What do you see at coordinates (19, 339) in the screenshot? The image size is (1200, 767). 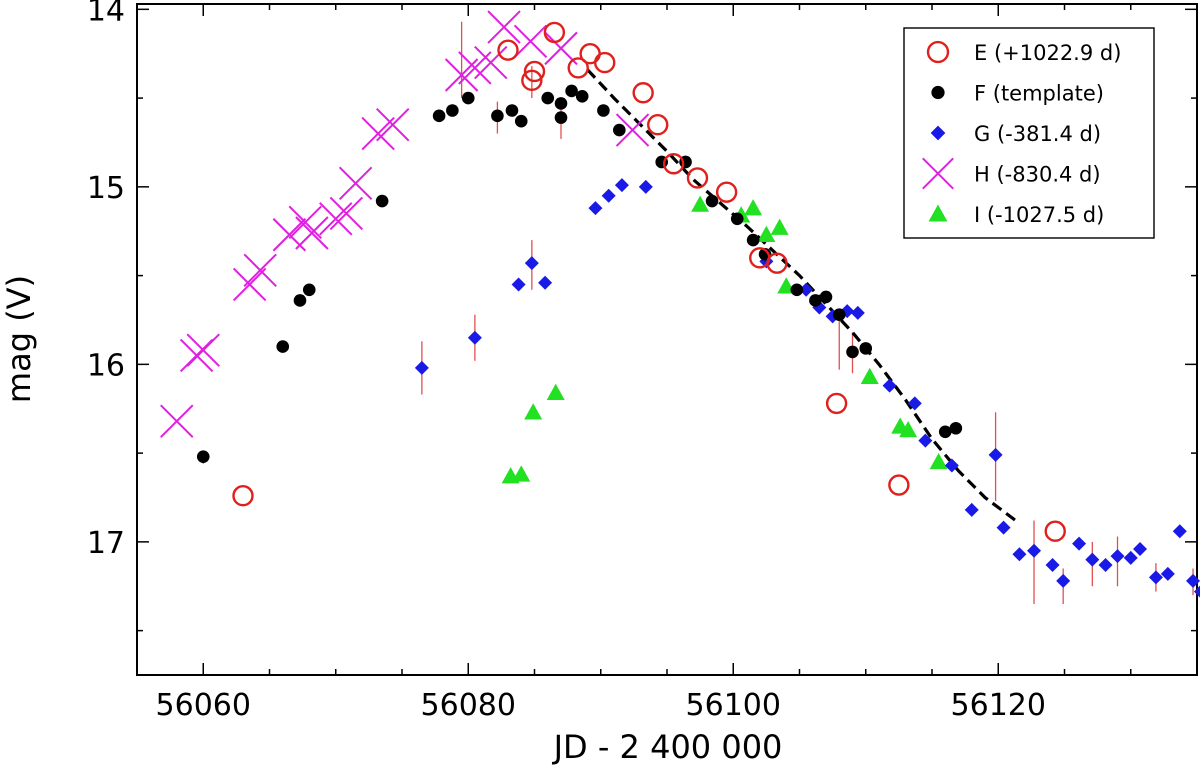 I see `y-axis-label: mag (V)` at bounding box center [19, 339].